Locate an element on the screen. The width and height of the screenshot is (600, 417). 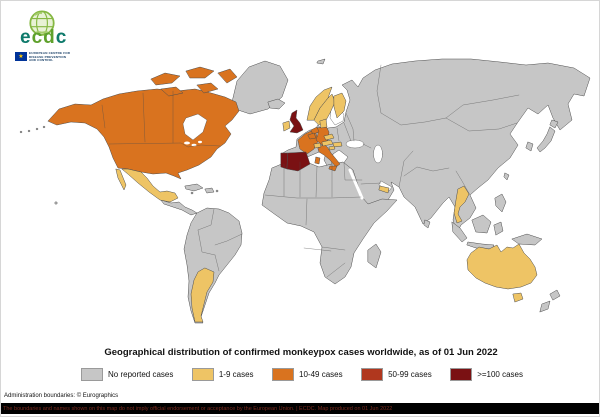
country-ireland is located at coordinates (286, 126).